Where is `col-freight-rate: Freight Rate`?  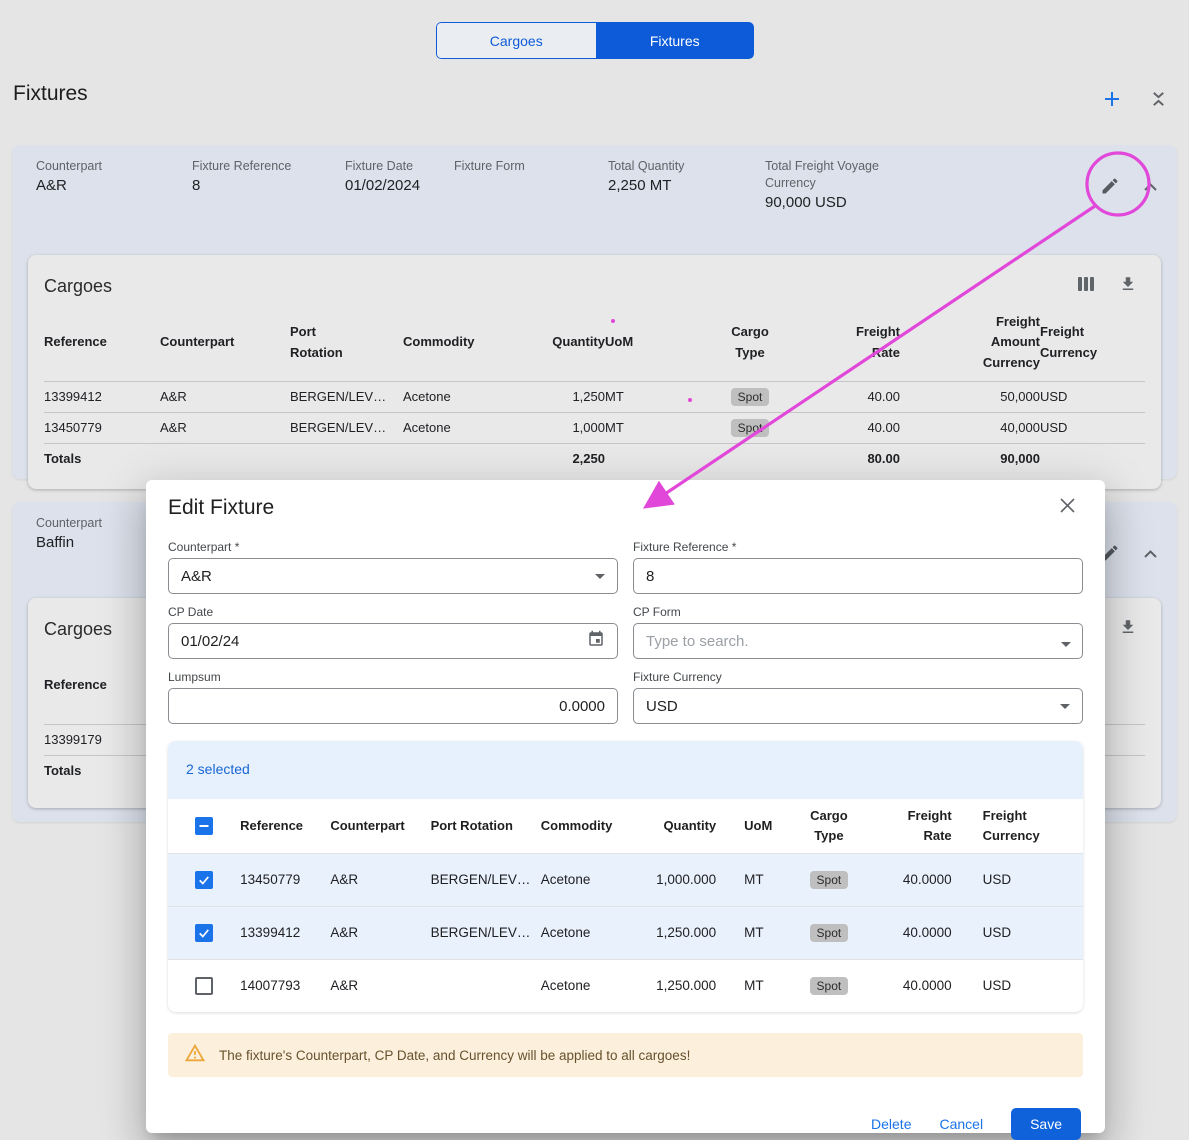 col-freight-rate: Freight Rate is located at coordinates (877, 341).